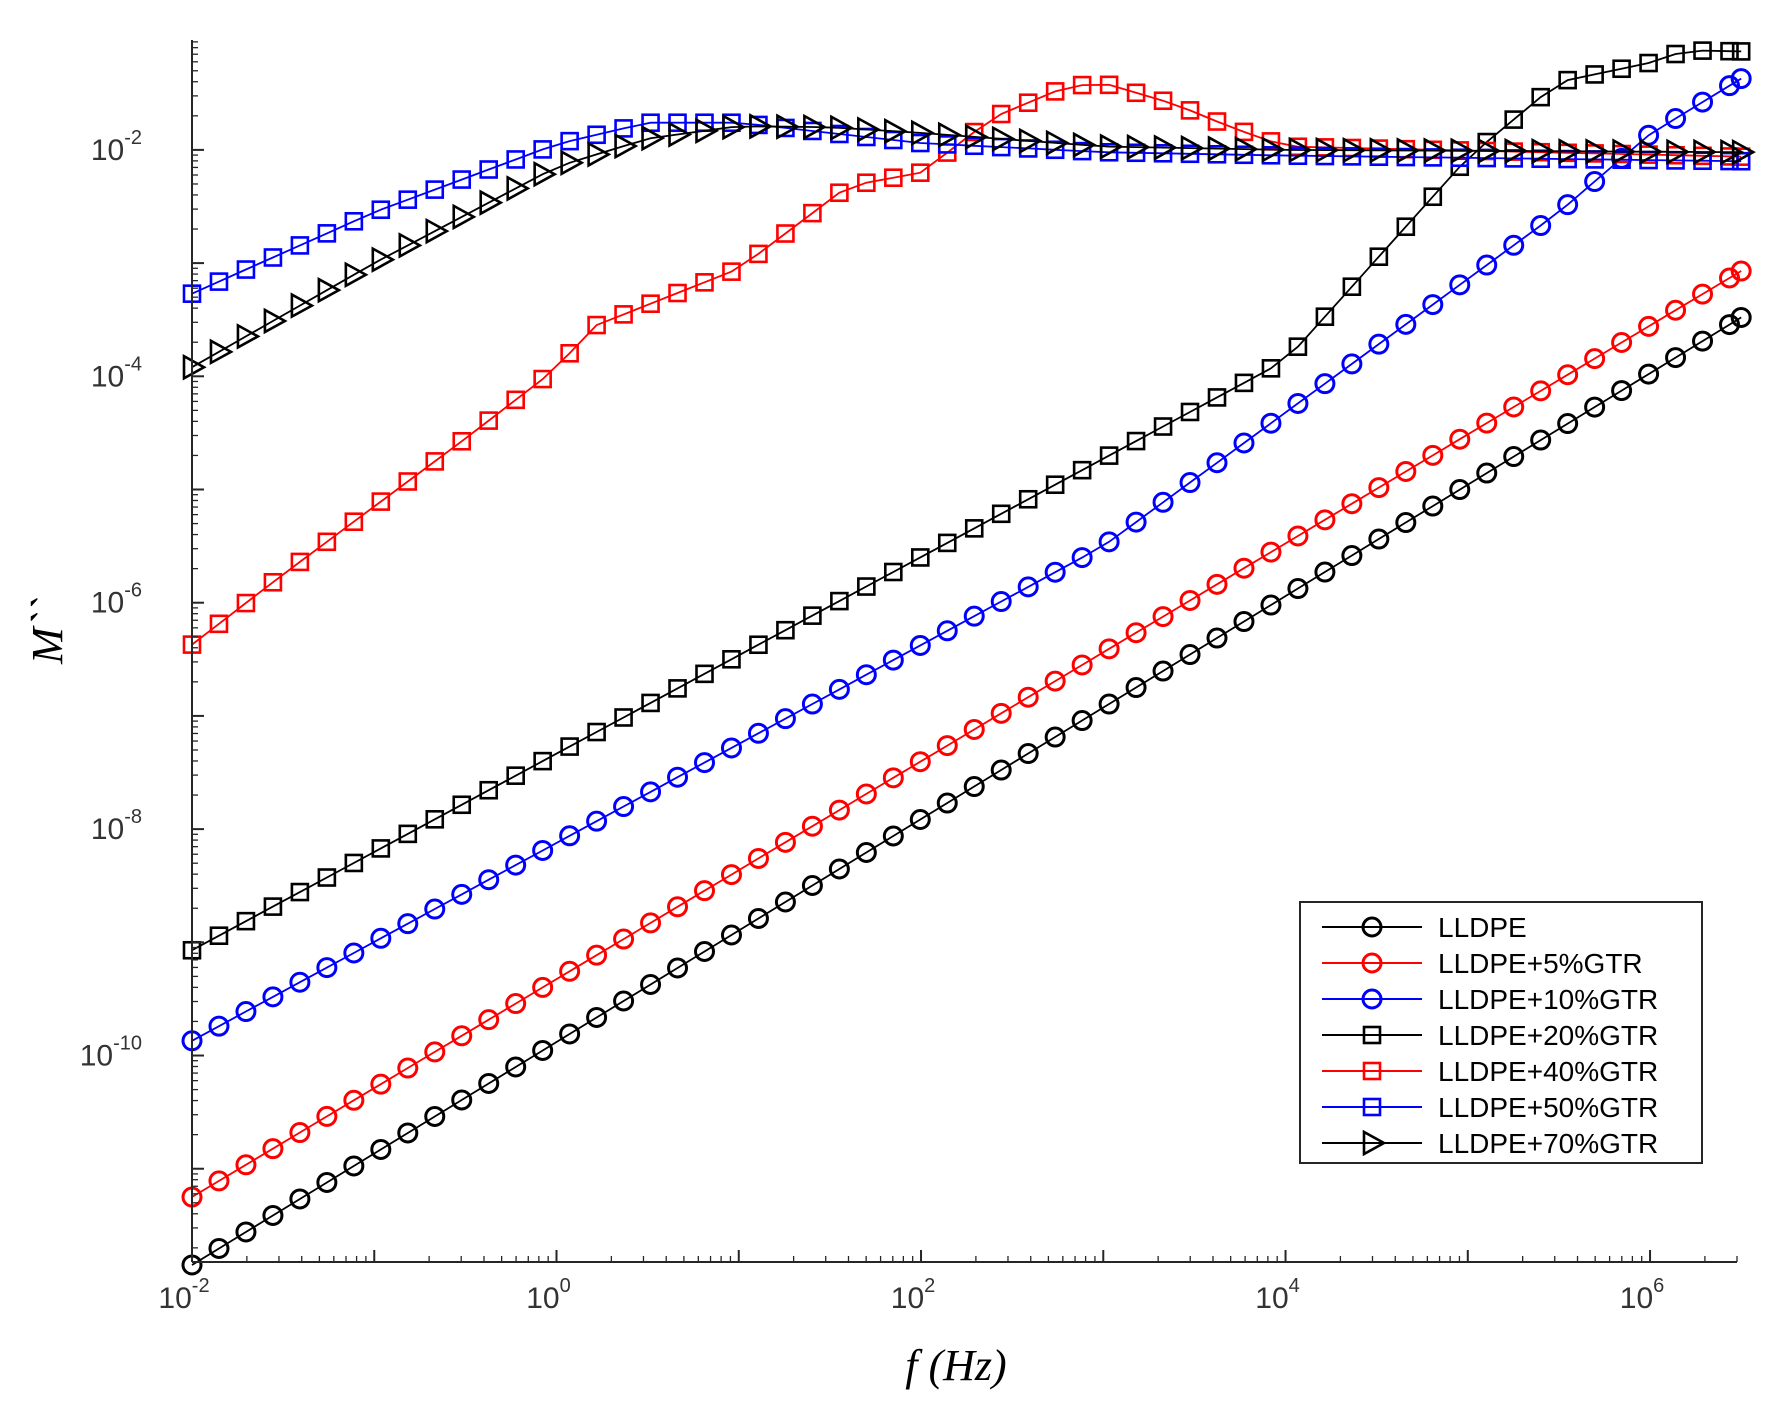  Describe the element at coordinates (542, 1298) in the screenshot. I see `x-tick-mantissa: 10` at that location.